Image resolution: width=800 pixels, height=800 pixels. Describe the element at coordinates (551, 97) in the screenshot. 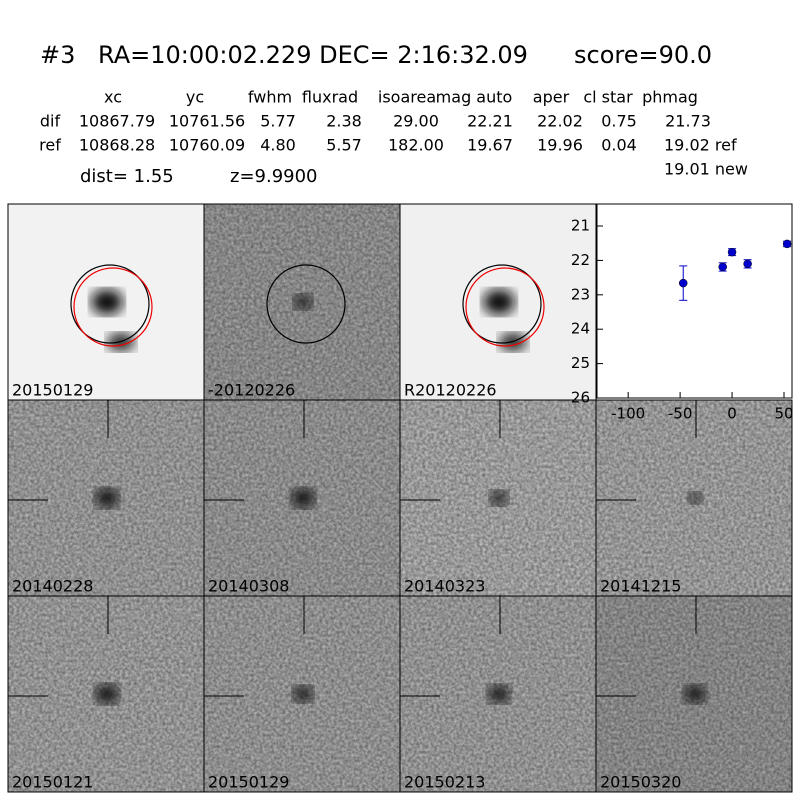

I see `column-header: aper` at that location.